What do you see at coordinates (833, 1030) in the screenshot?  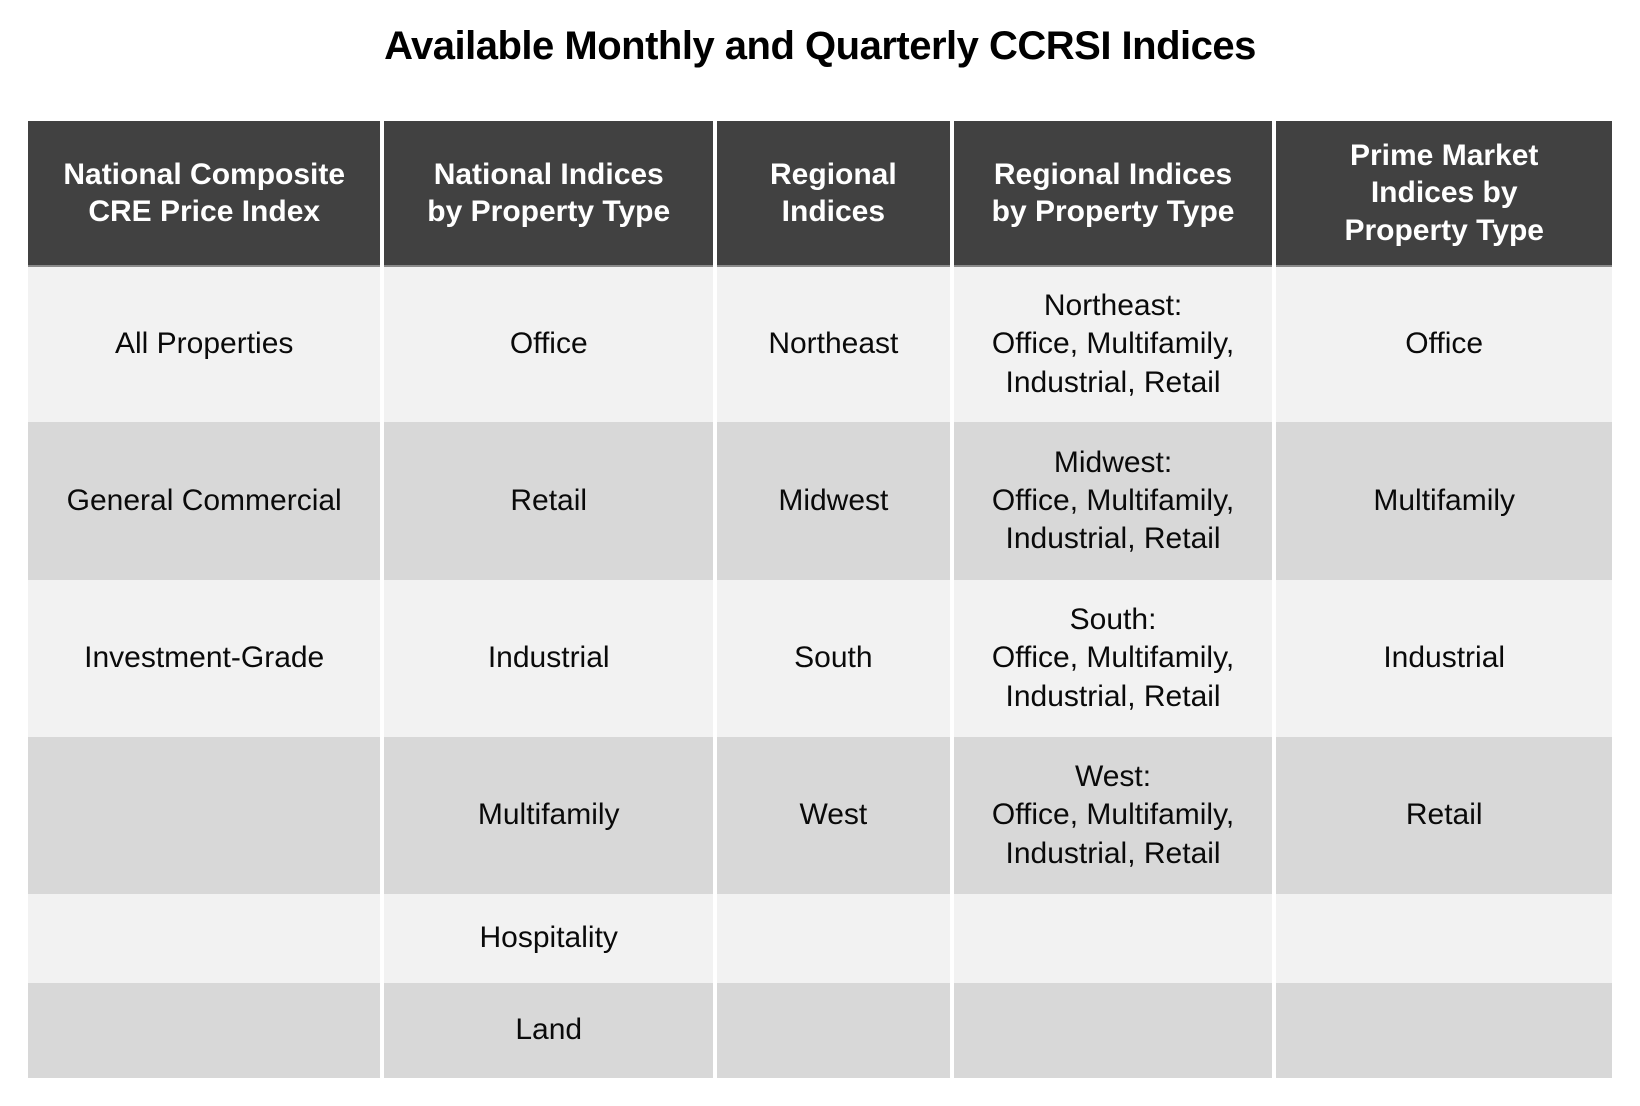 I see `cell-row6-regional` at bounding box center [833, 1030].